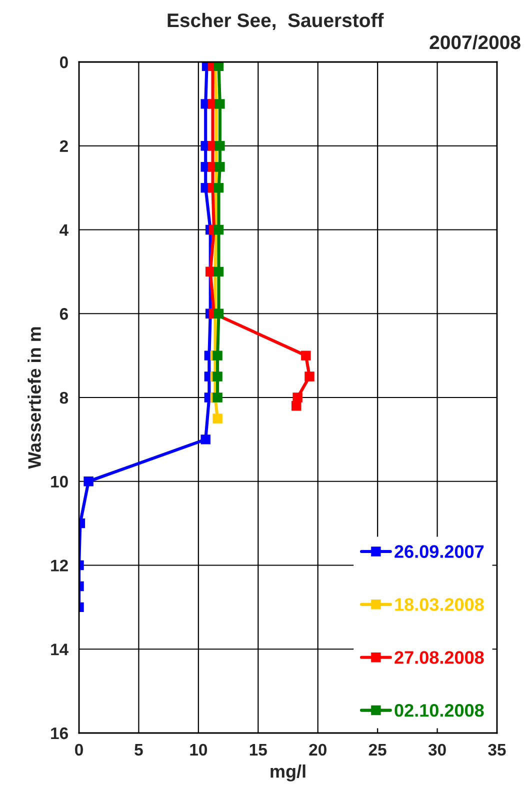 The image size is (529, 812). I want to click on x-tick-label: 10, so click(199, 750).